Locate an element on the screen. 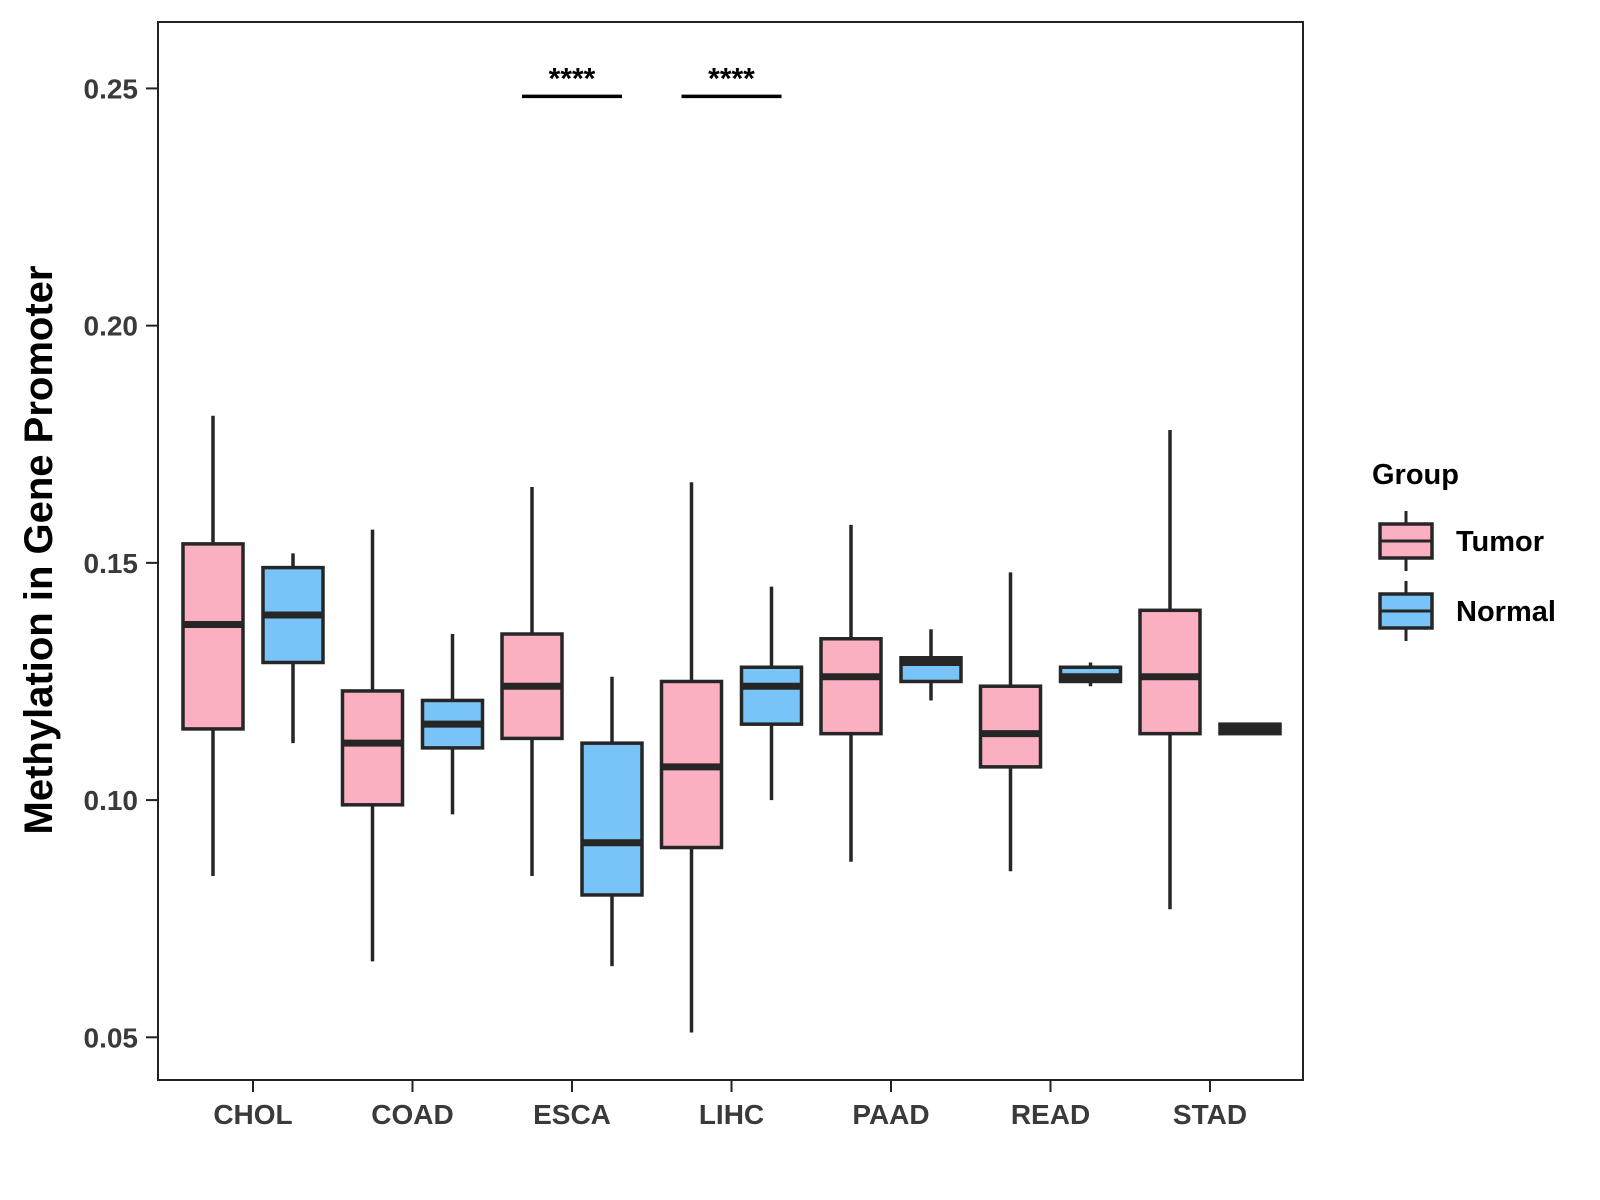  box-normal-chol is located at coordinates (293, 648).